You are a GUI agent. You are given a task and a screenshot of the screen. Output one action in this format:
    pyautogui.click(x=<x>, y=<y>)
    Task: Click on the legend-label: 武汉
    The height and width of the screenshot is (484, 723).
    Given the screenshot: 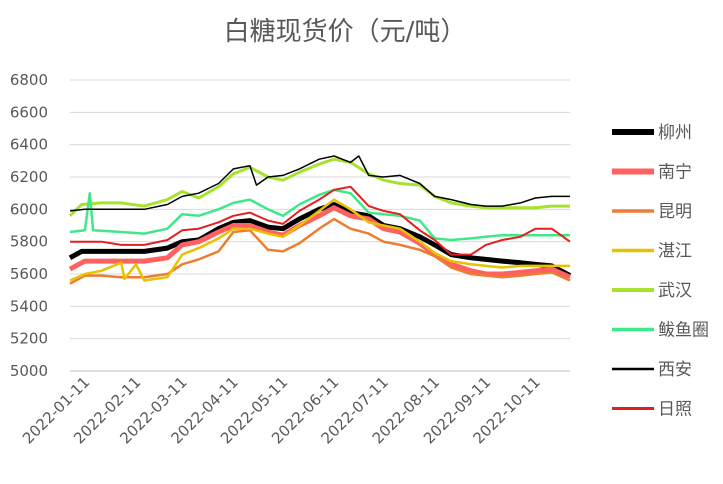 What is the action you would take?
    pyautogui.click(x=675, y=291)
    